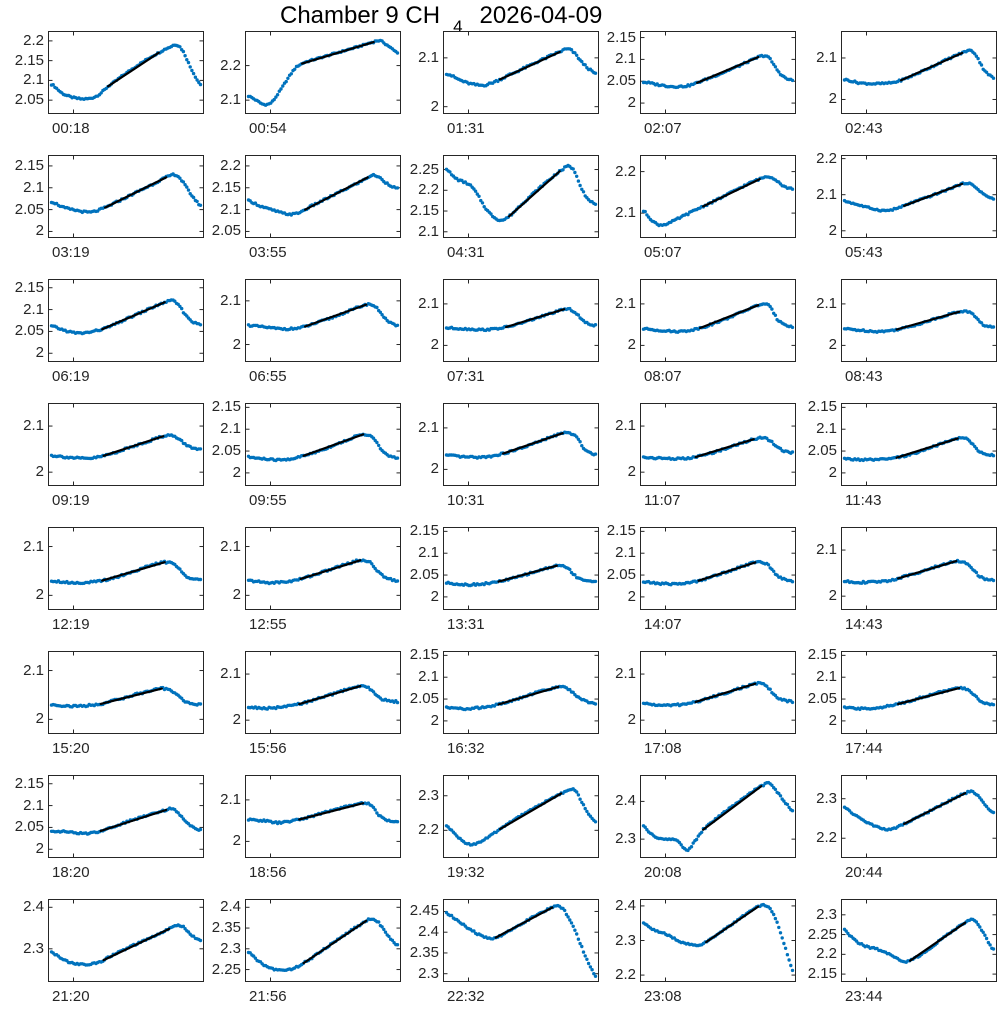 This screenshot has height=1009, width=1000. I want to click on y-tick-label: 2.4, so click(33, 907).